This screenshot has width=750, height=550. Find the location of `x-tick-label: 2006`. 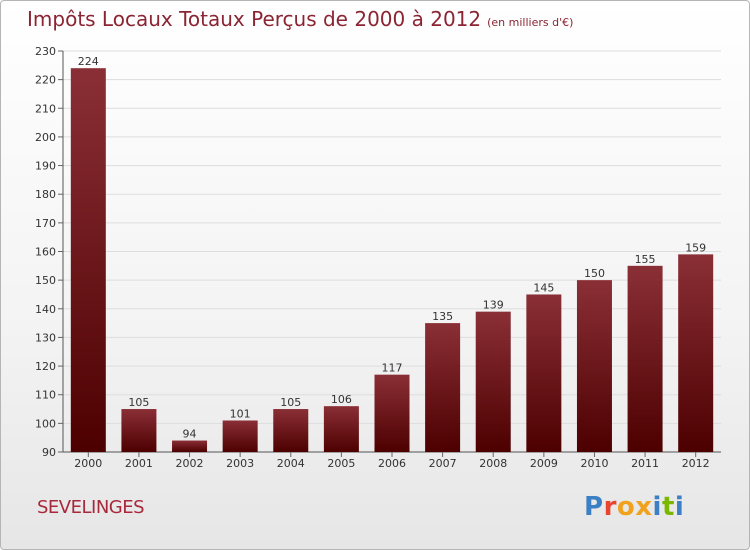

x-tick-label: 2006 is located at coordinates (392, 463).